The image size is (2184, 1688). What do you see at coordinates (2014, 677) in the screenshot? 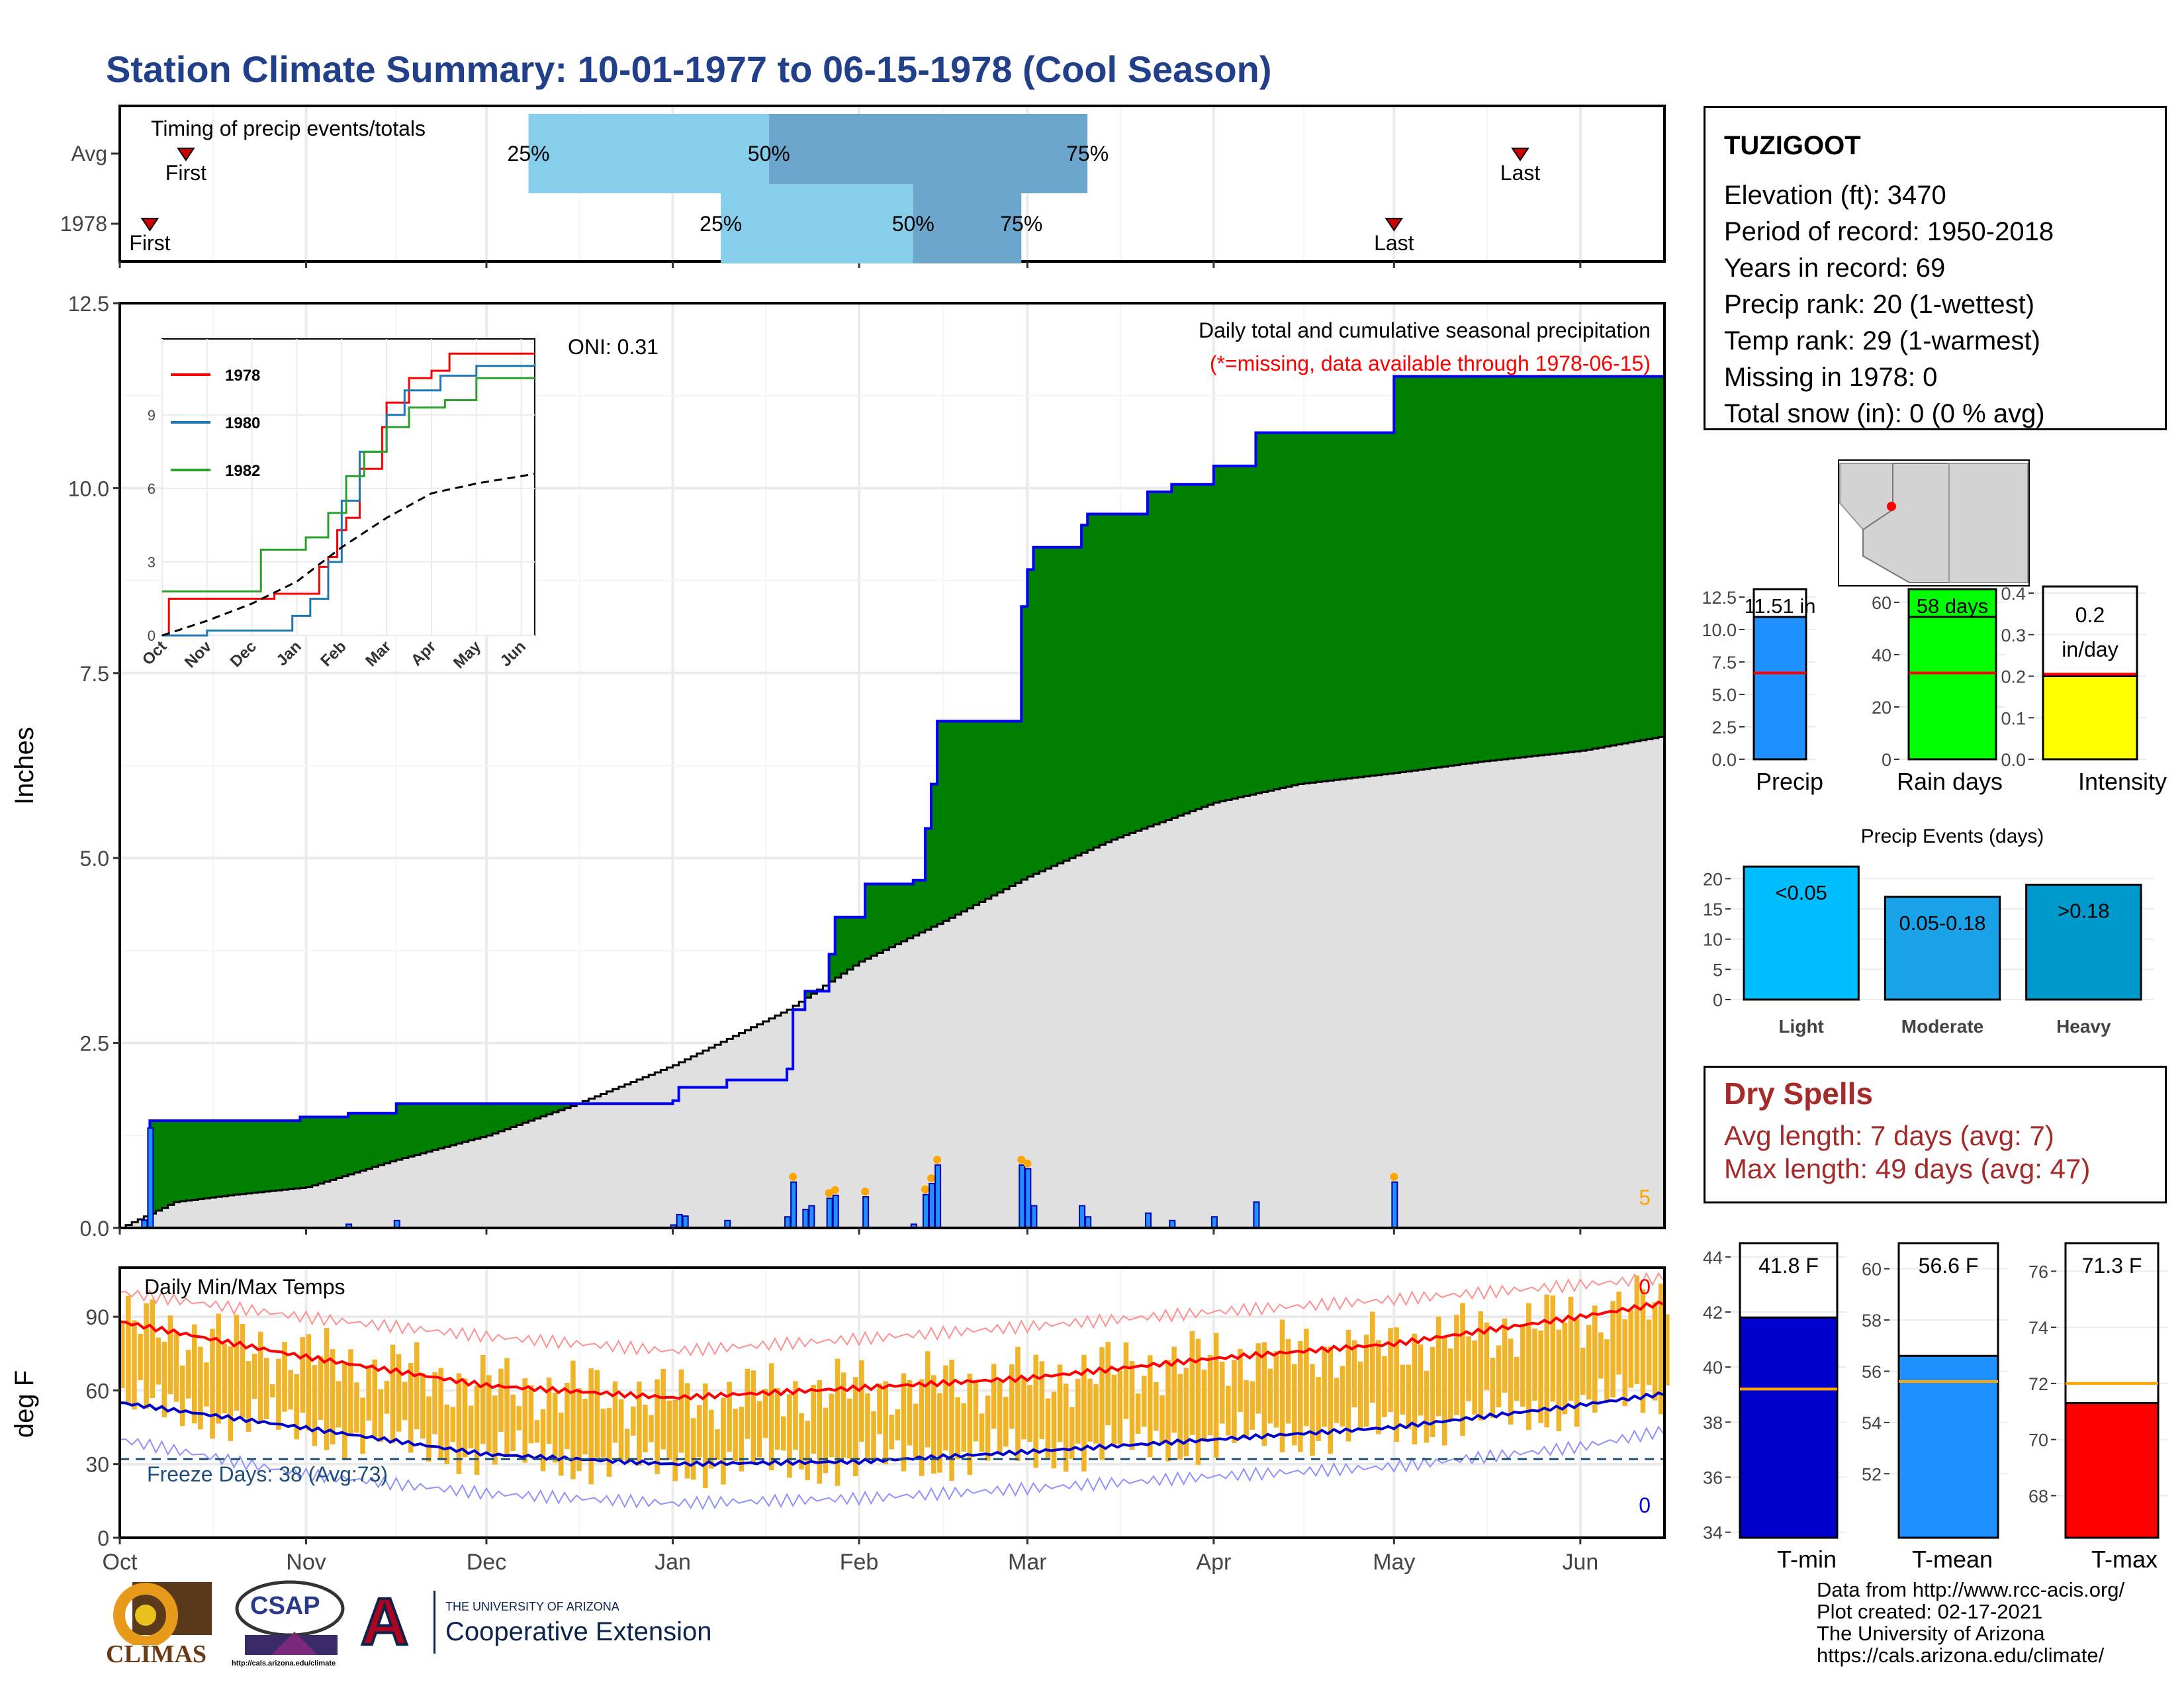
I see `summary-y-tick-label: 0.2` at bounding box center [2014, 677].